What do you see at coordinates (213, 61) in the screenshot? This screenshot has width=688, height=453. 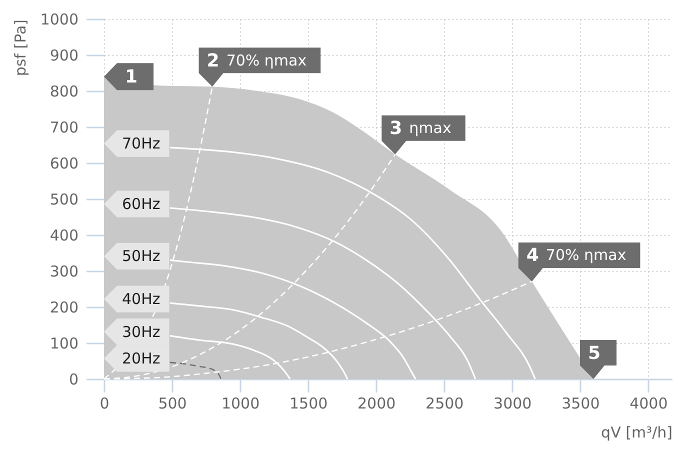 I see `annotation: 2` at bounding box center [213, 61].